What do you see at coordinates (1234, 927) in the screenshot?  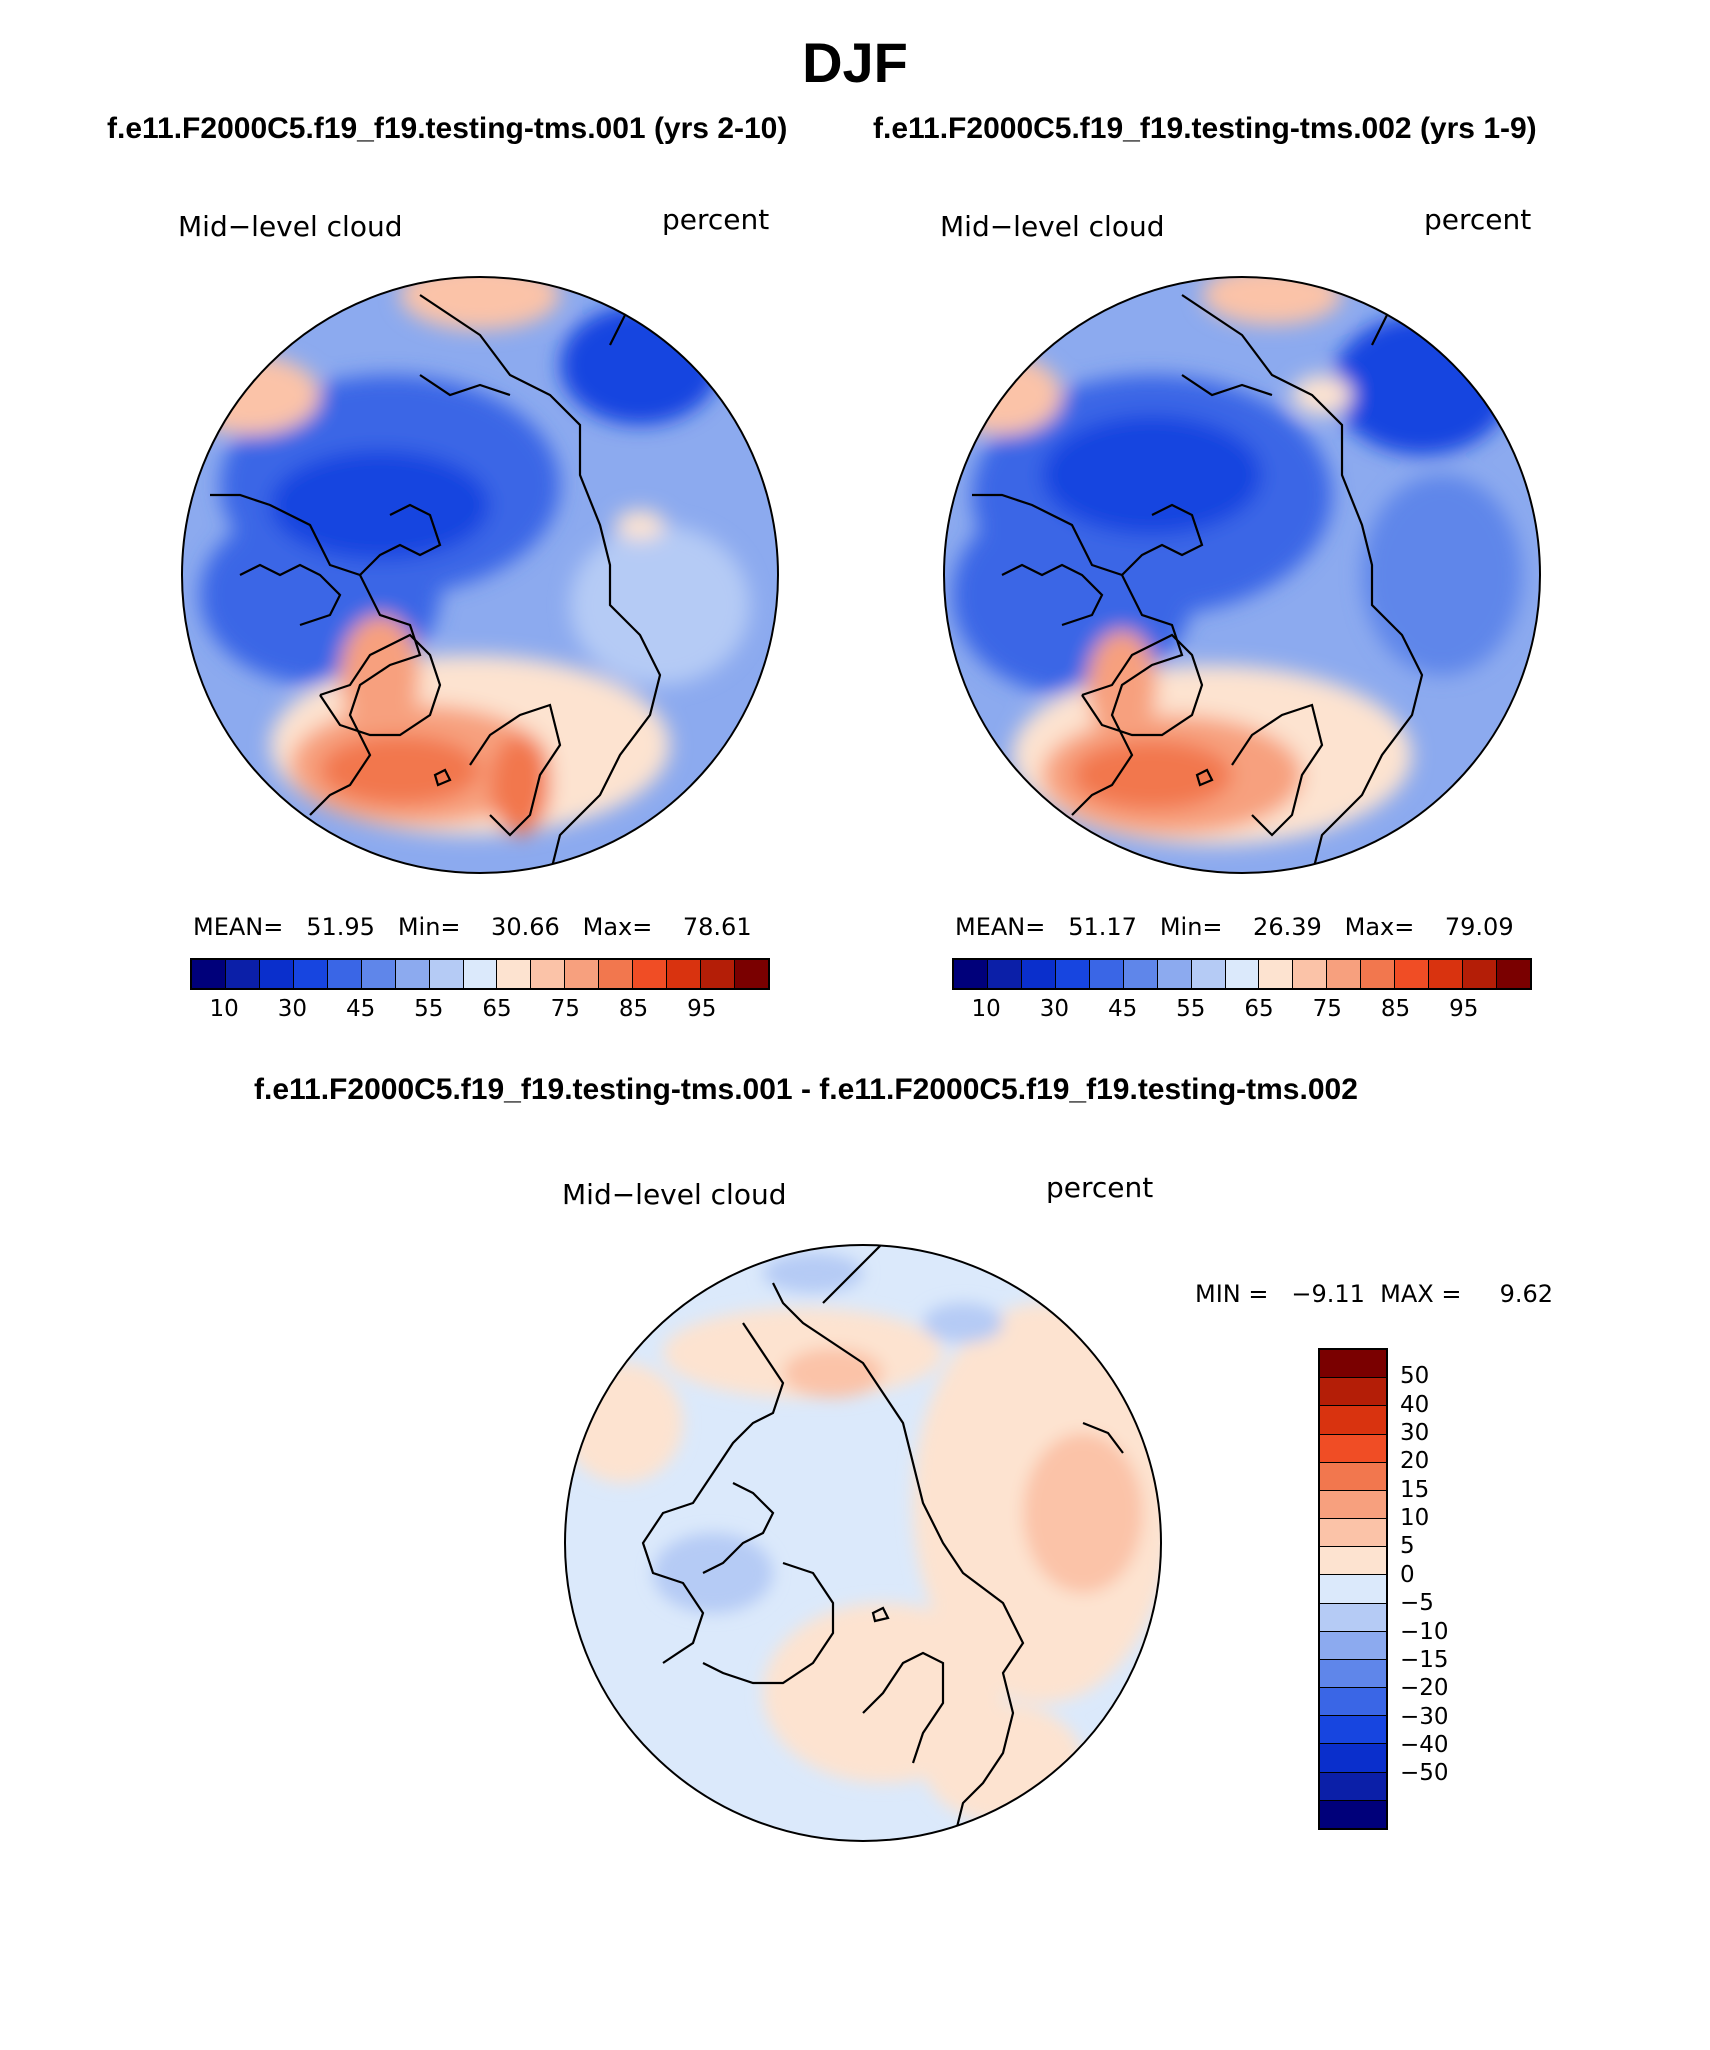 I see `right-stats: MEAN= 51.17 Min= 26.39 Max= 79.09` at bounding box center [1234, 927].